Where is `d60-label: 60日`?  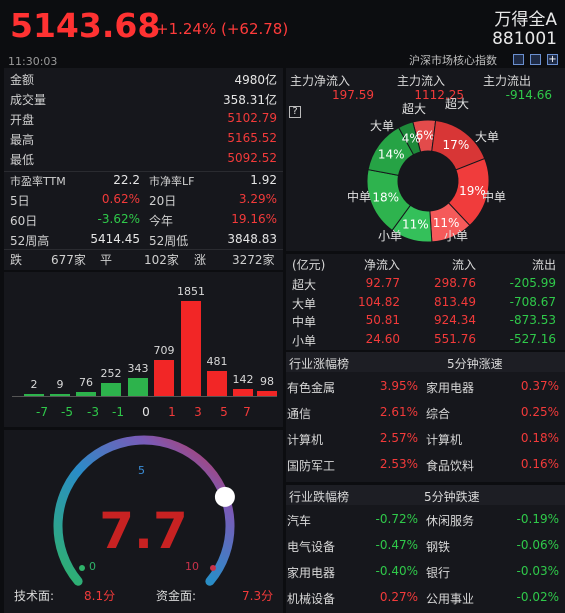
d60-label: 60日 is located at coordinates (24, 221).